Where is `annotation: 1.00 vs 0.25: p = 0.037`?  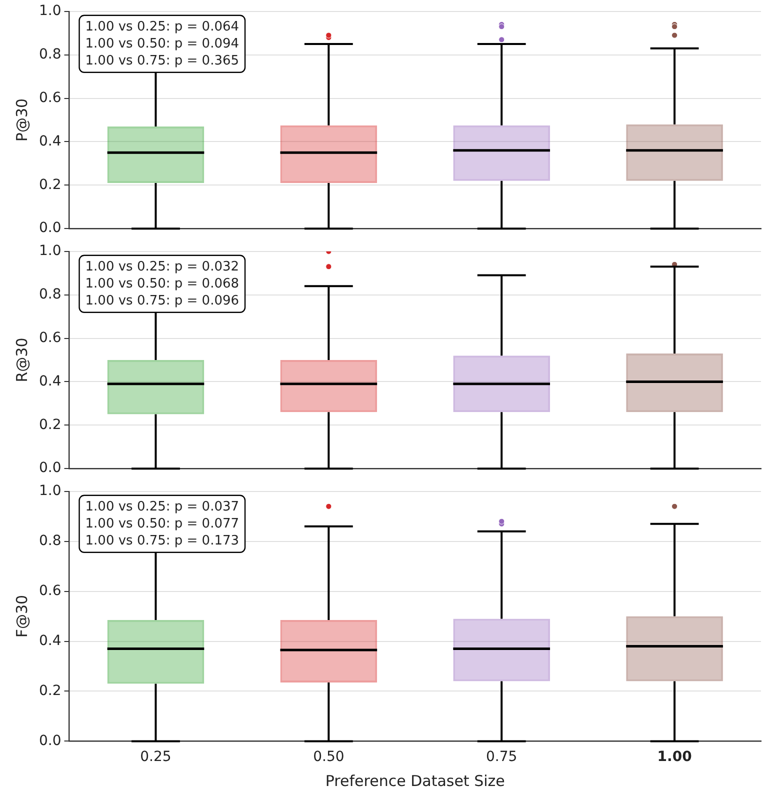 annotation: 1.00 vs 0.25: p = 0.037 is located at coordinates (162, 506).